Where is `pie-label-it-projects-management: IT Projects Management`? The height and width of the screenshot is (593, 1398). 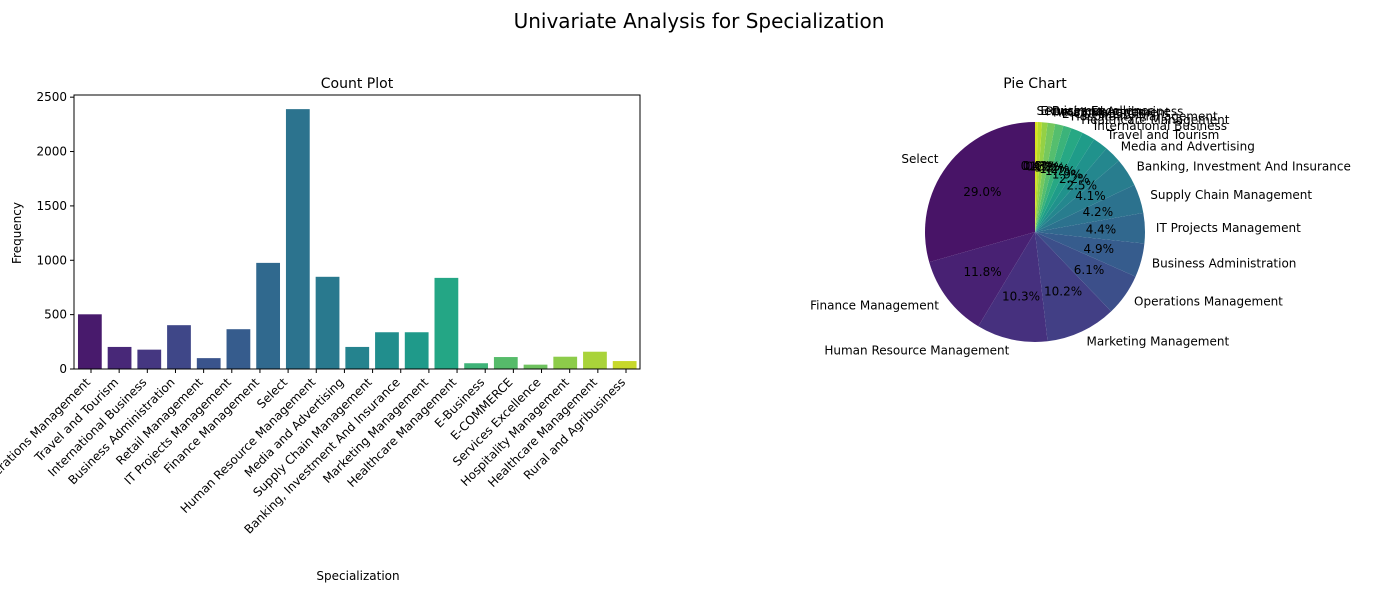 pie-label-it-projects-management: IT Projects Management is located at coordinates (1228, 228).